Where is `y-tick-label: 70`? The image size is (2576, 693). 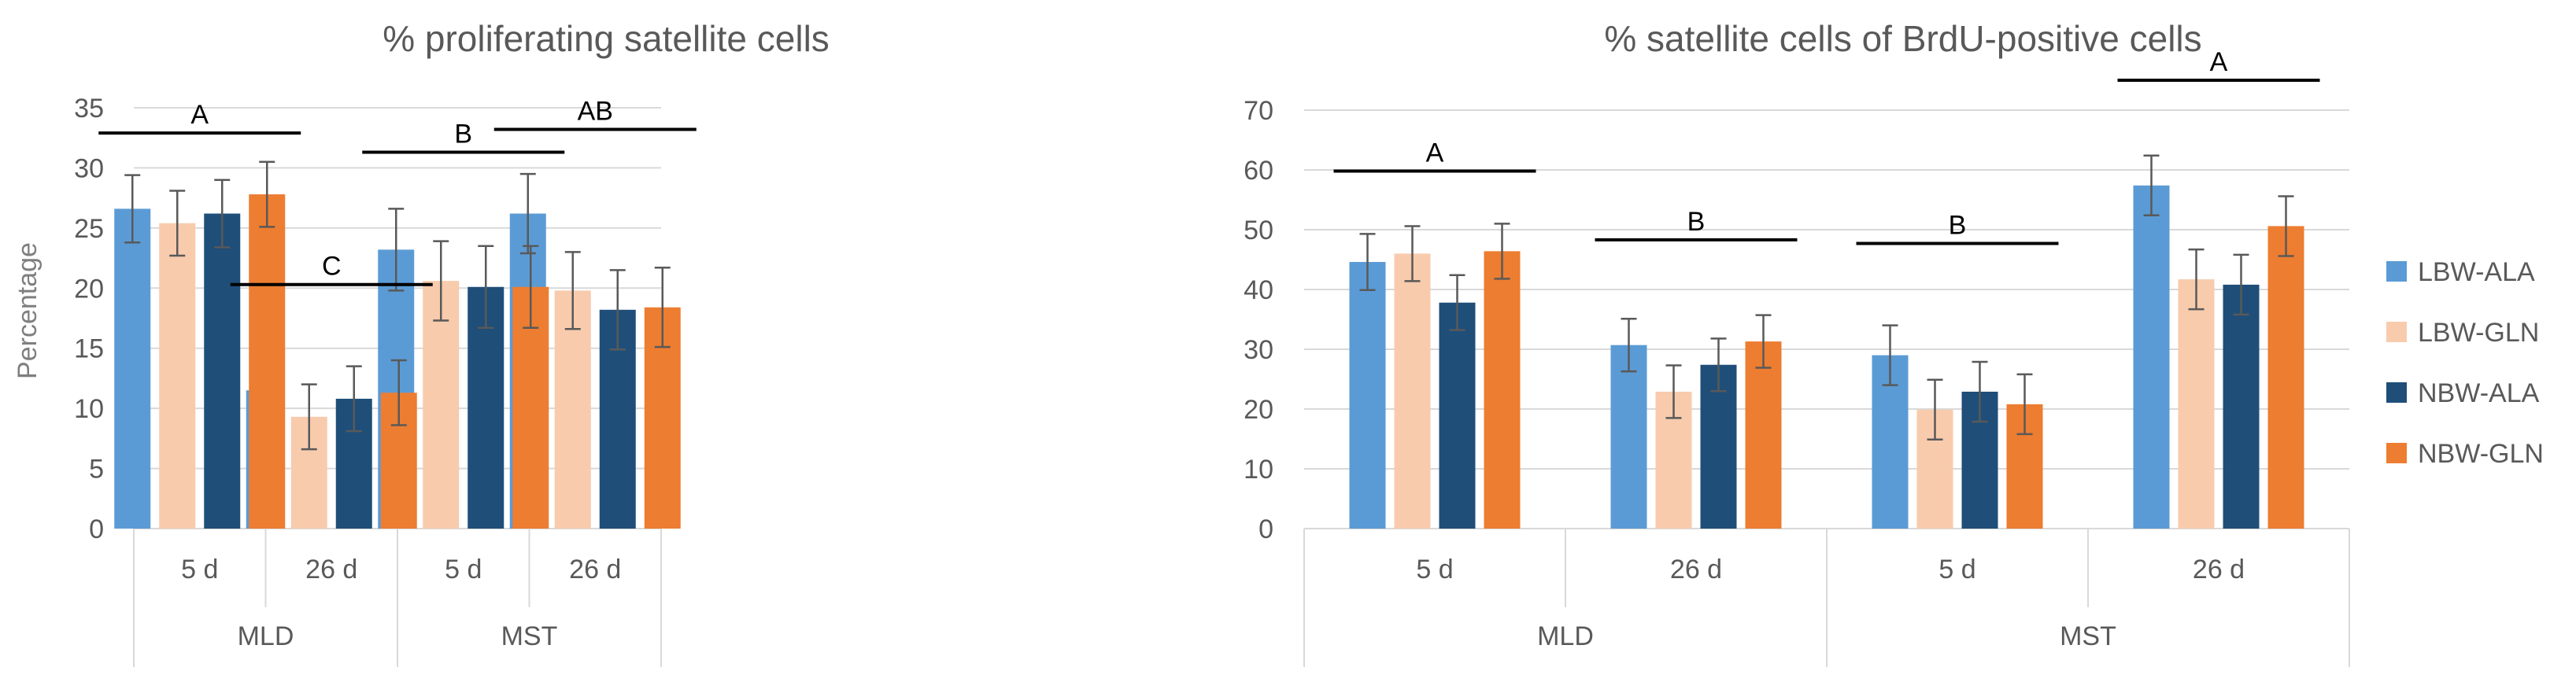 y-tick-label: 70 is located at coordinates (1258, 111).